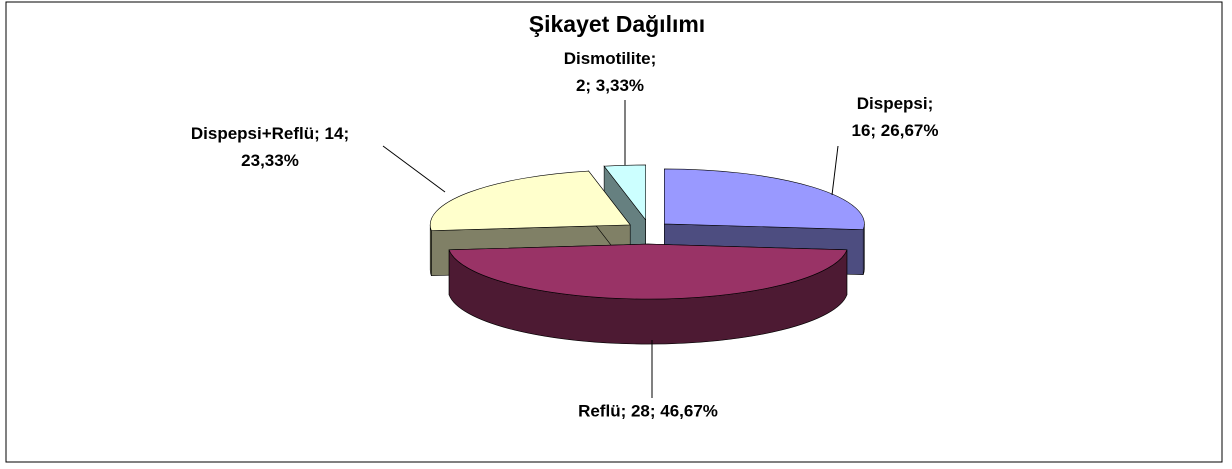 Image resolution: width=1232 pixels, height=469 pixels. What do you see at coordinates (895, 130) in the screenshot?
I see `data-label-line: 16; 26,67%` at bounding box center [895, 130].